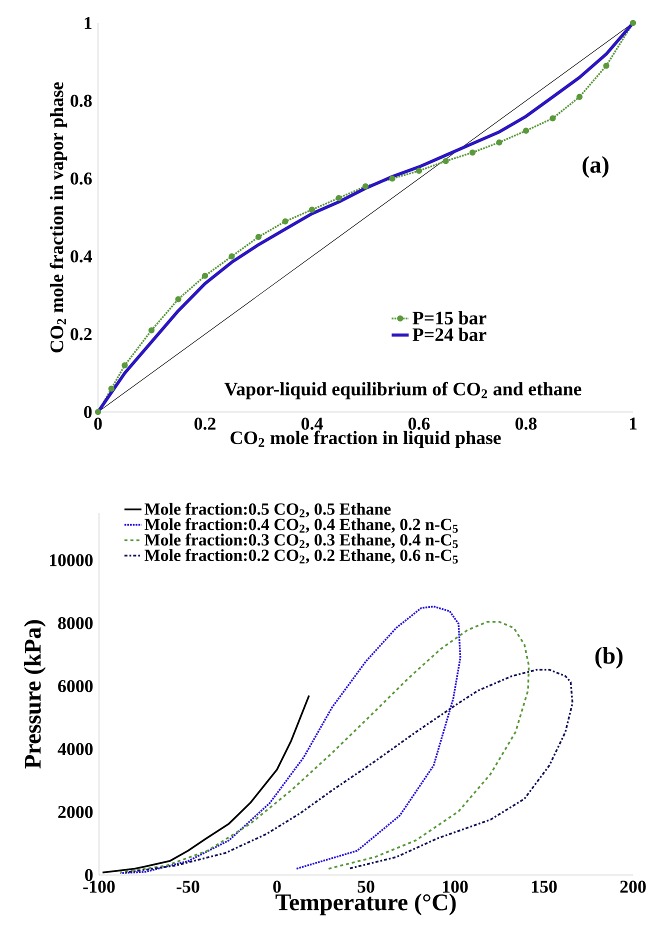 The height and width of the screenshot is (937, 651). What do you see at coordinates (455, 886) in the screenshot?
I see `x-tick-label: 100` at bounding box center [455, 886].